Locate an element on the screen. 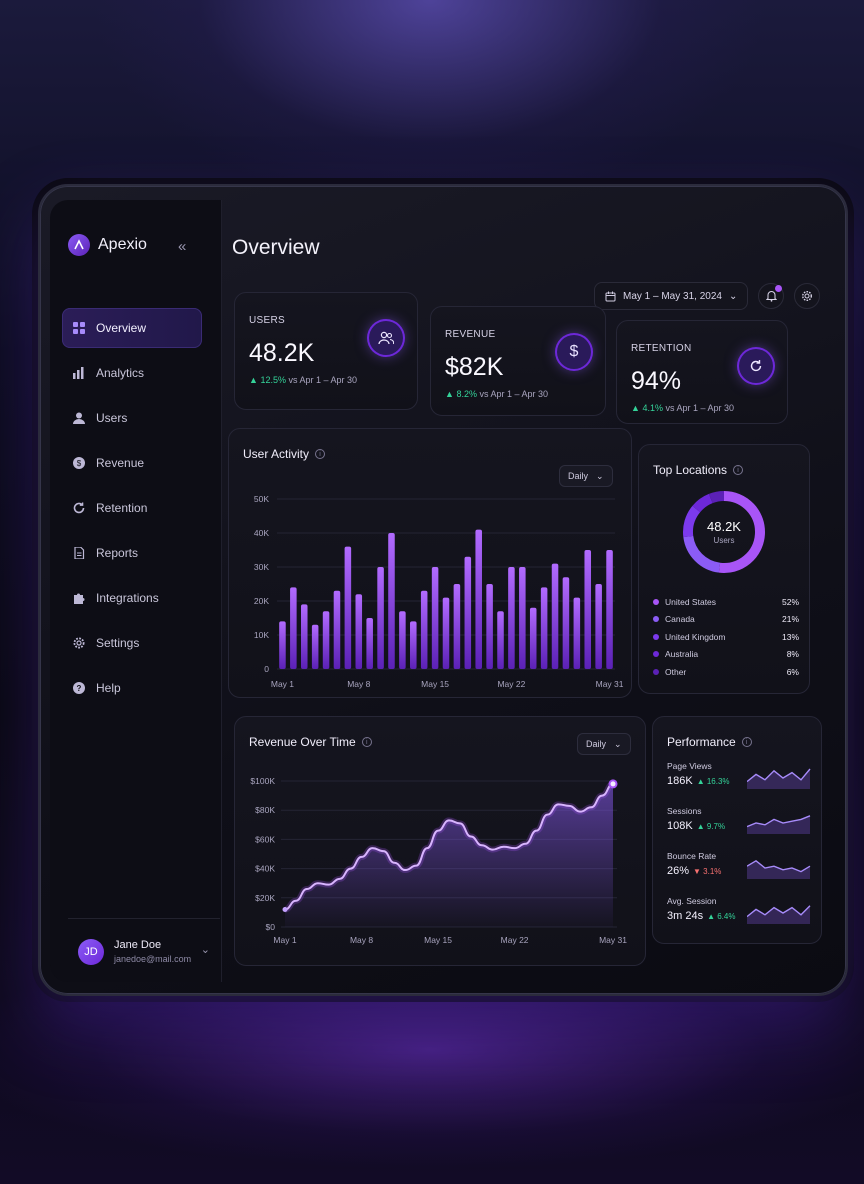 The image size is (864, 1184). chevron-down-icon: ⌄ is located at coordinates (205, 950).